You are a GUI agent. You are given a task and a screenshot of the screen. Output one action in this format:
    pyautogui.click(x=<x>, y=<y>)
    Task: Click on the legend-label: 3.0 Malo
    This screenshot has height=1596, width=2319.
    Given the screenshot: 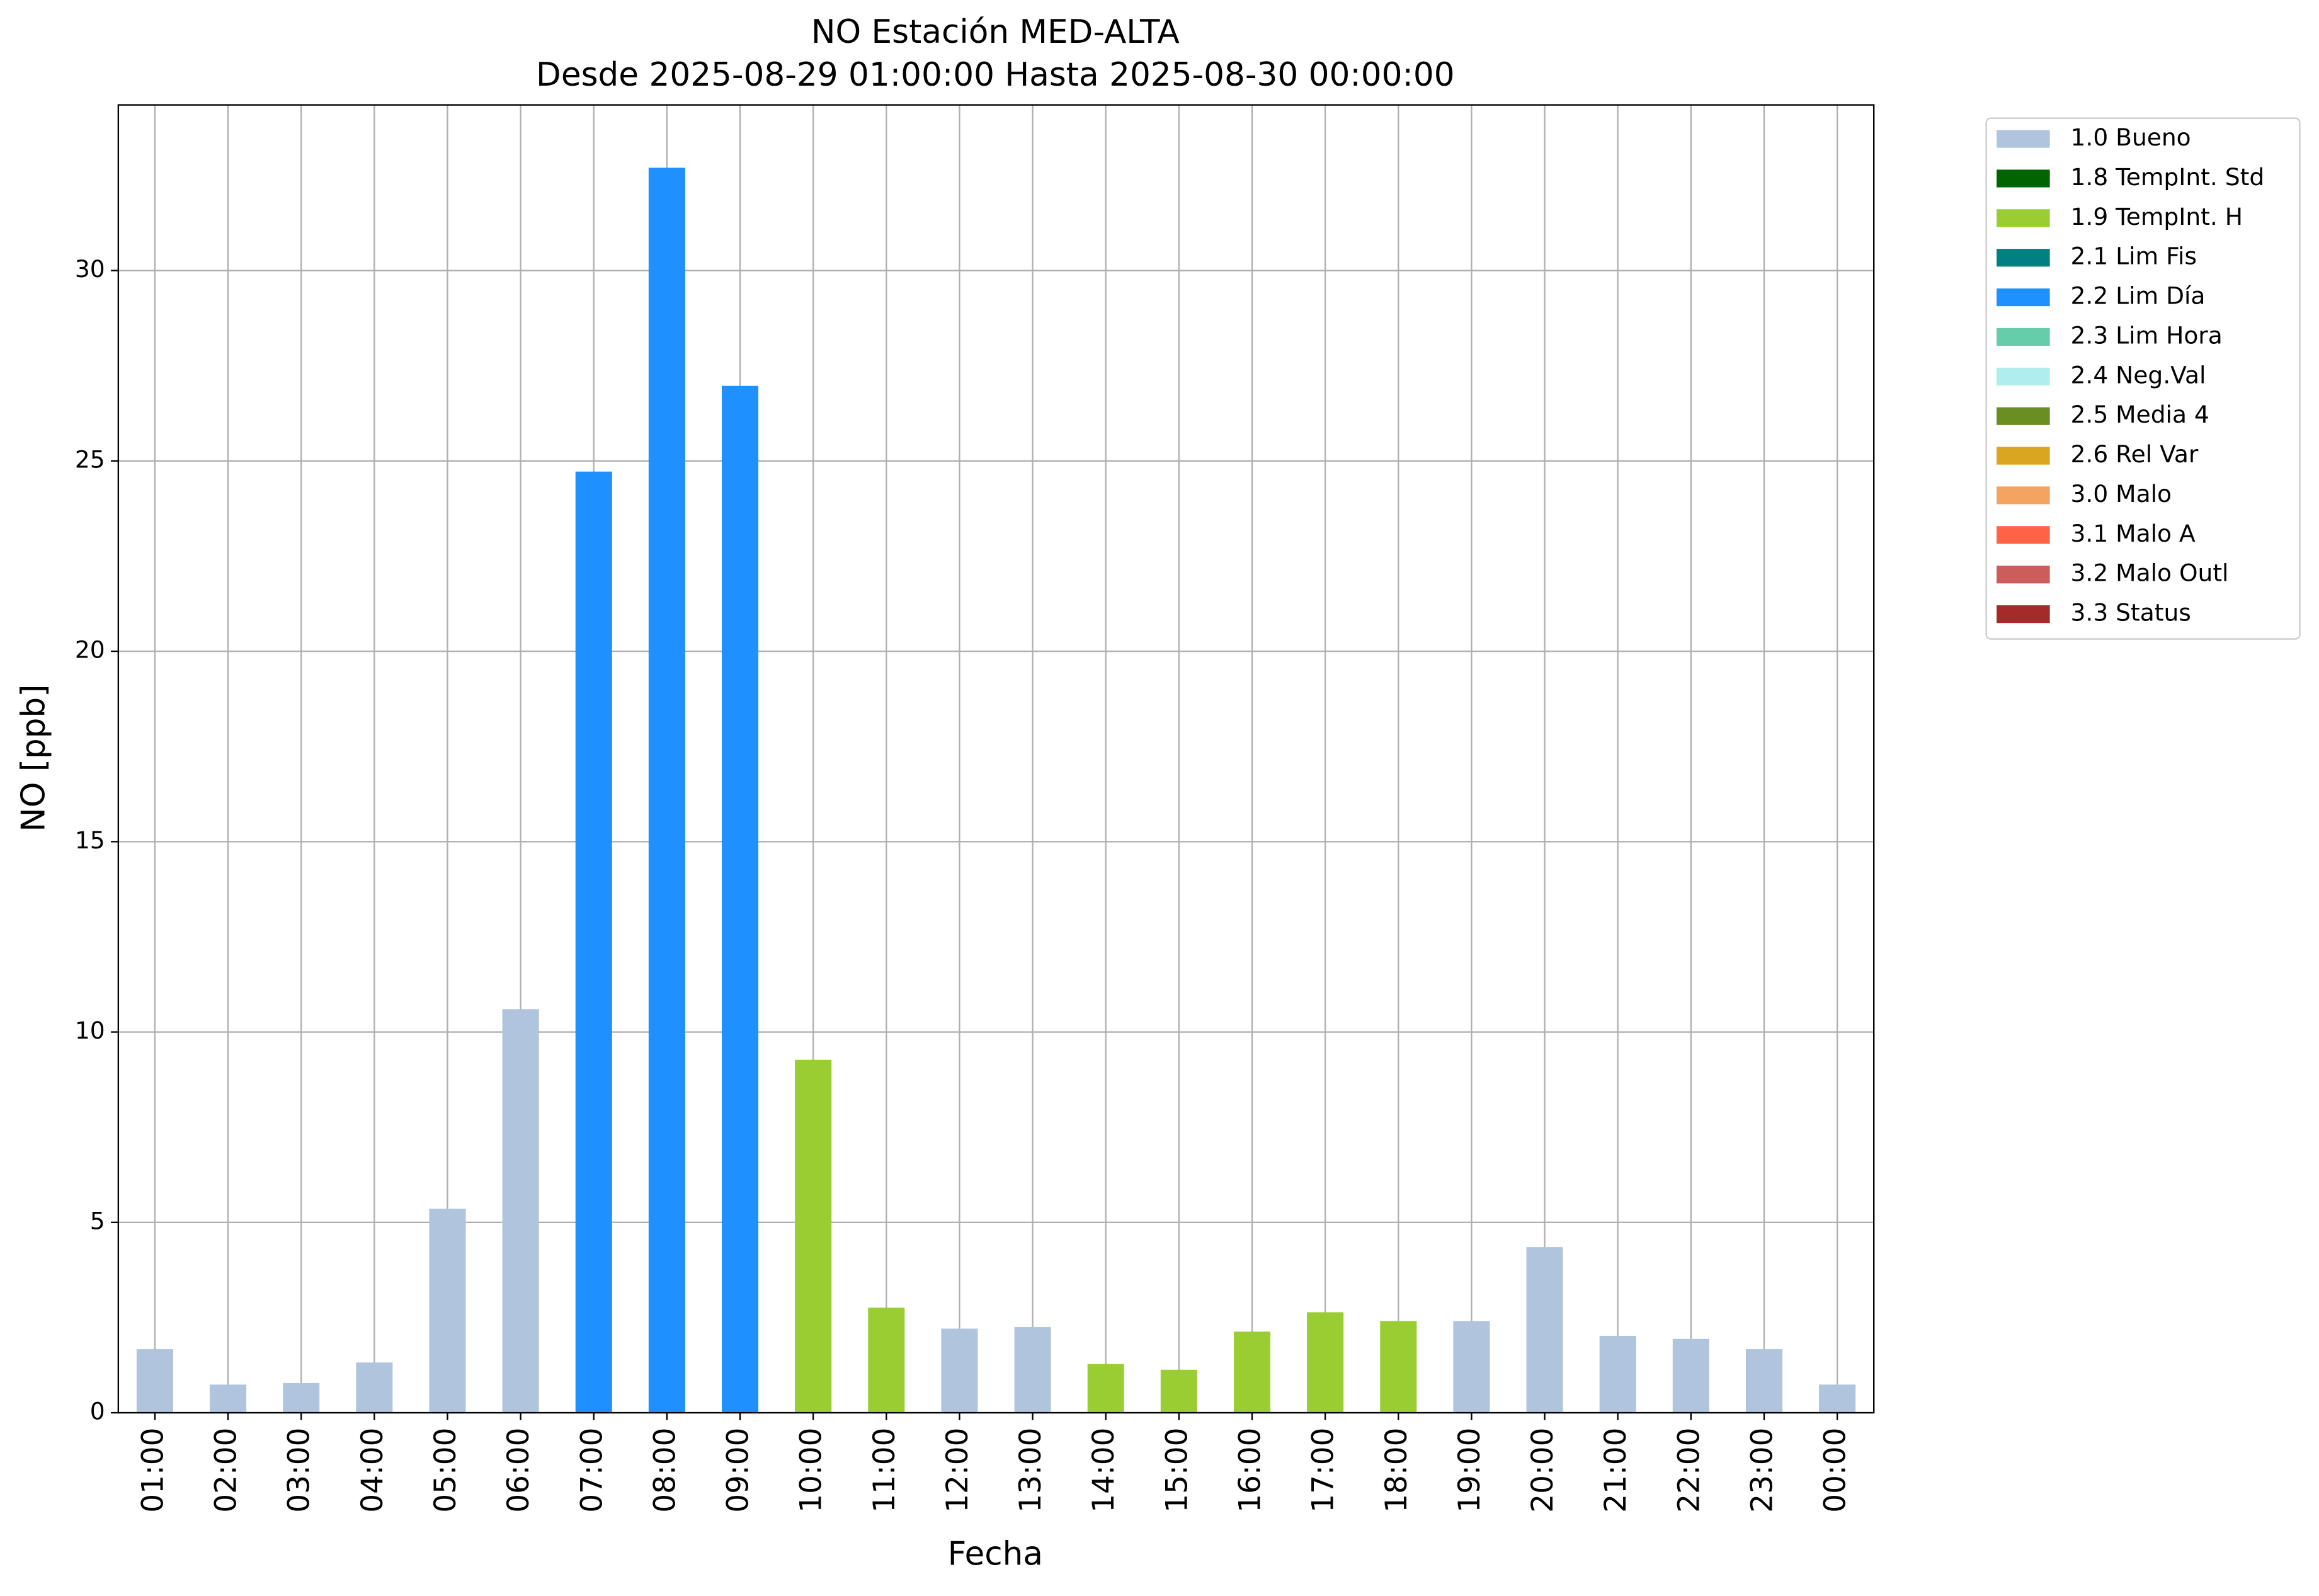 What is the action you would take?
    pyautogui.click(x=2121, y=494)
    